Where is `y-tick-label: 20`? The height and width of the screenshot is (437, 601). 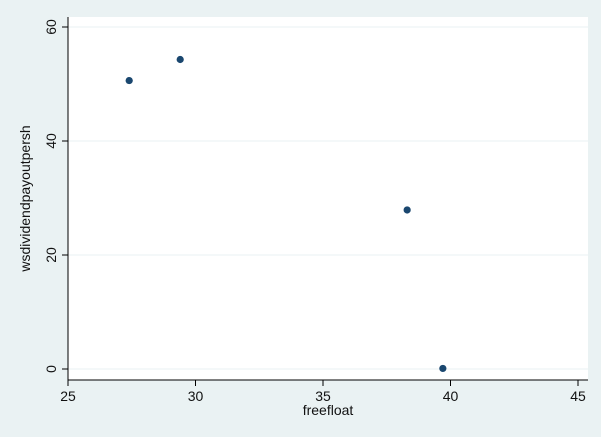
y-tick-label: 20 is located at coordinates (51, 255).